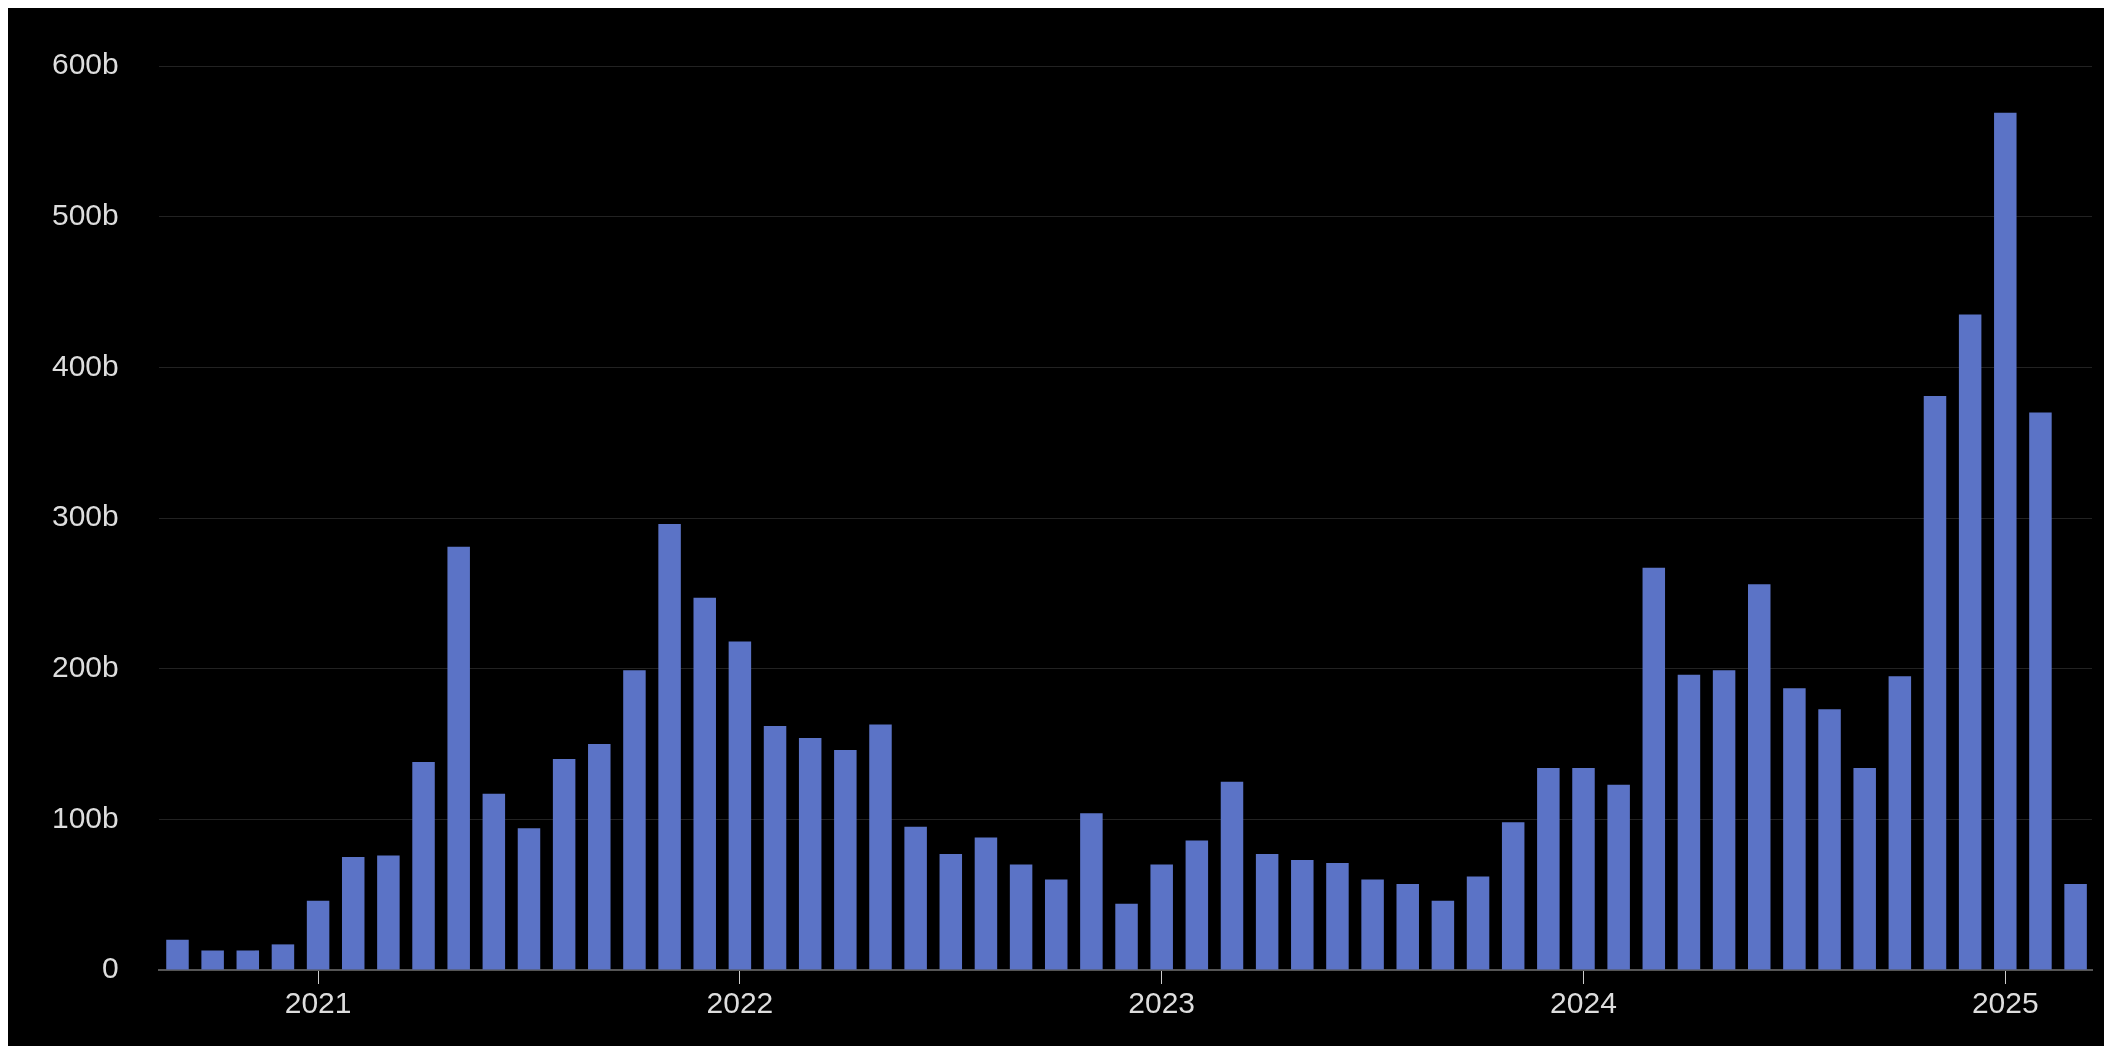 The height and width of the screenshot is (1054, 2112). I want to click on x-tick-label: 2021, so click(318, 1003).